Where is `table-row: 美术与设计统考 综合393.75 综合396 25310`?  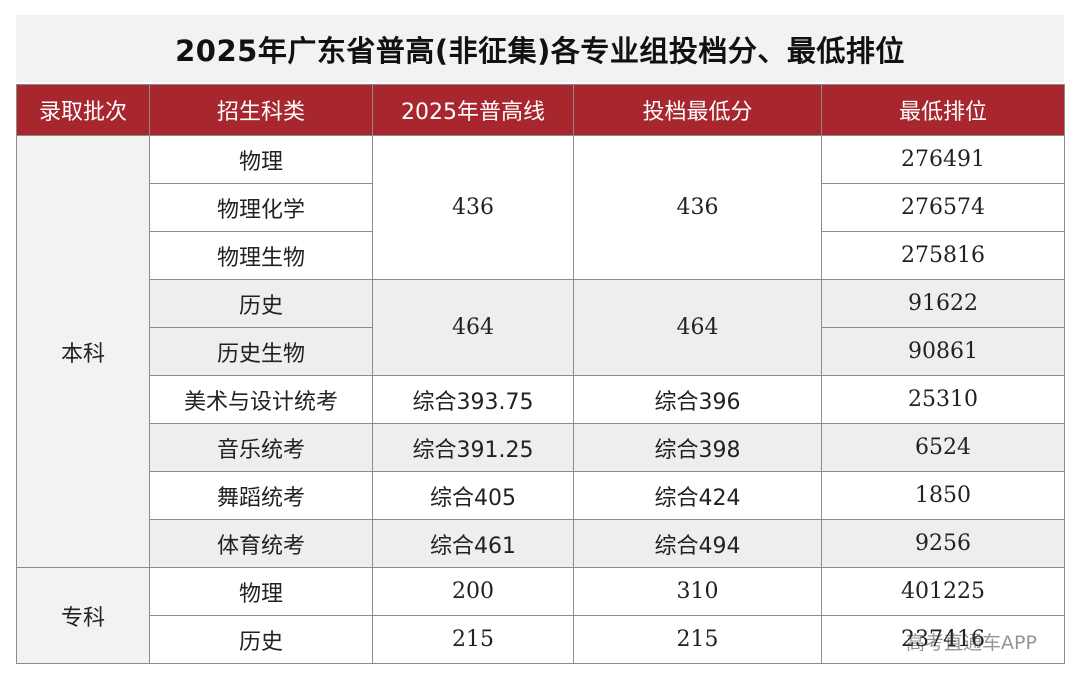 table-row: 美术与设计统考 综合393.75 综合396 25310 is located at coordinates (541, 399).